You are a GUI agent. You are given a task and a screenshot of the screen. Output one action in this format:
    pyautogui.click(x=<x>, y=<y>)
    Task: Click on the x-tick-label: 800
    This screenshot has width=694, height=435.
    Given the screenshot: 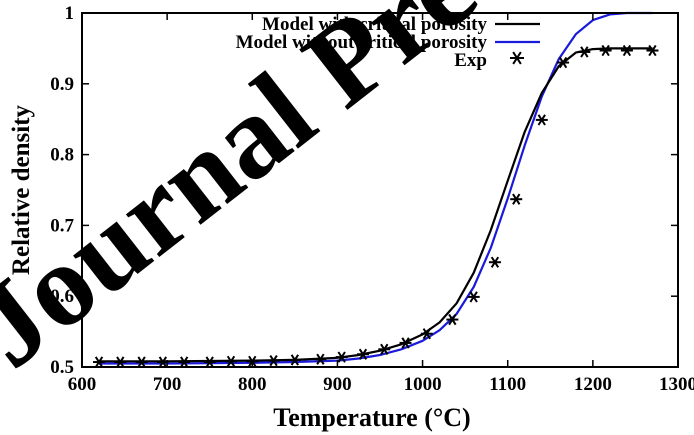 What is the action you would take?
    pyautogui.click(x=252, y=384)
    